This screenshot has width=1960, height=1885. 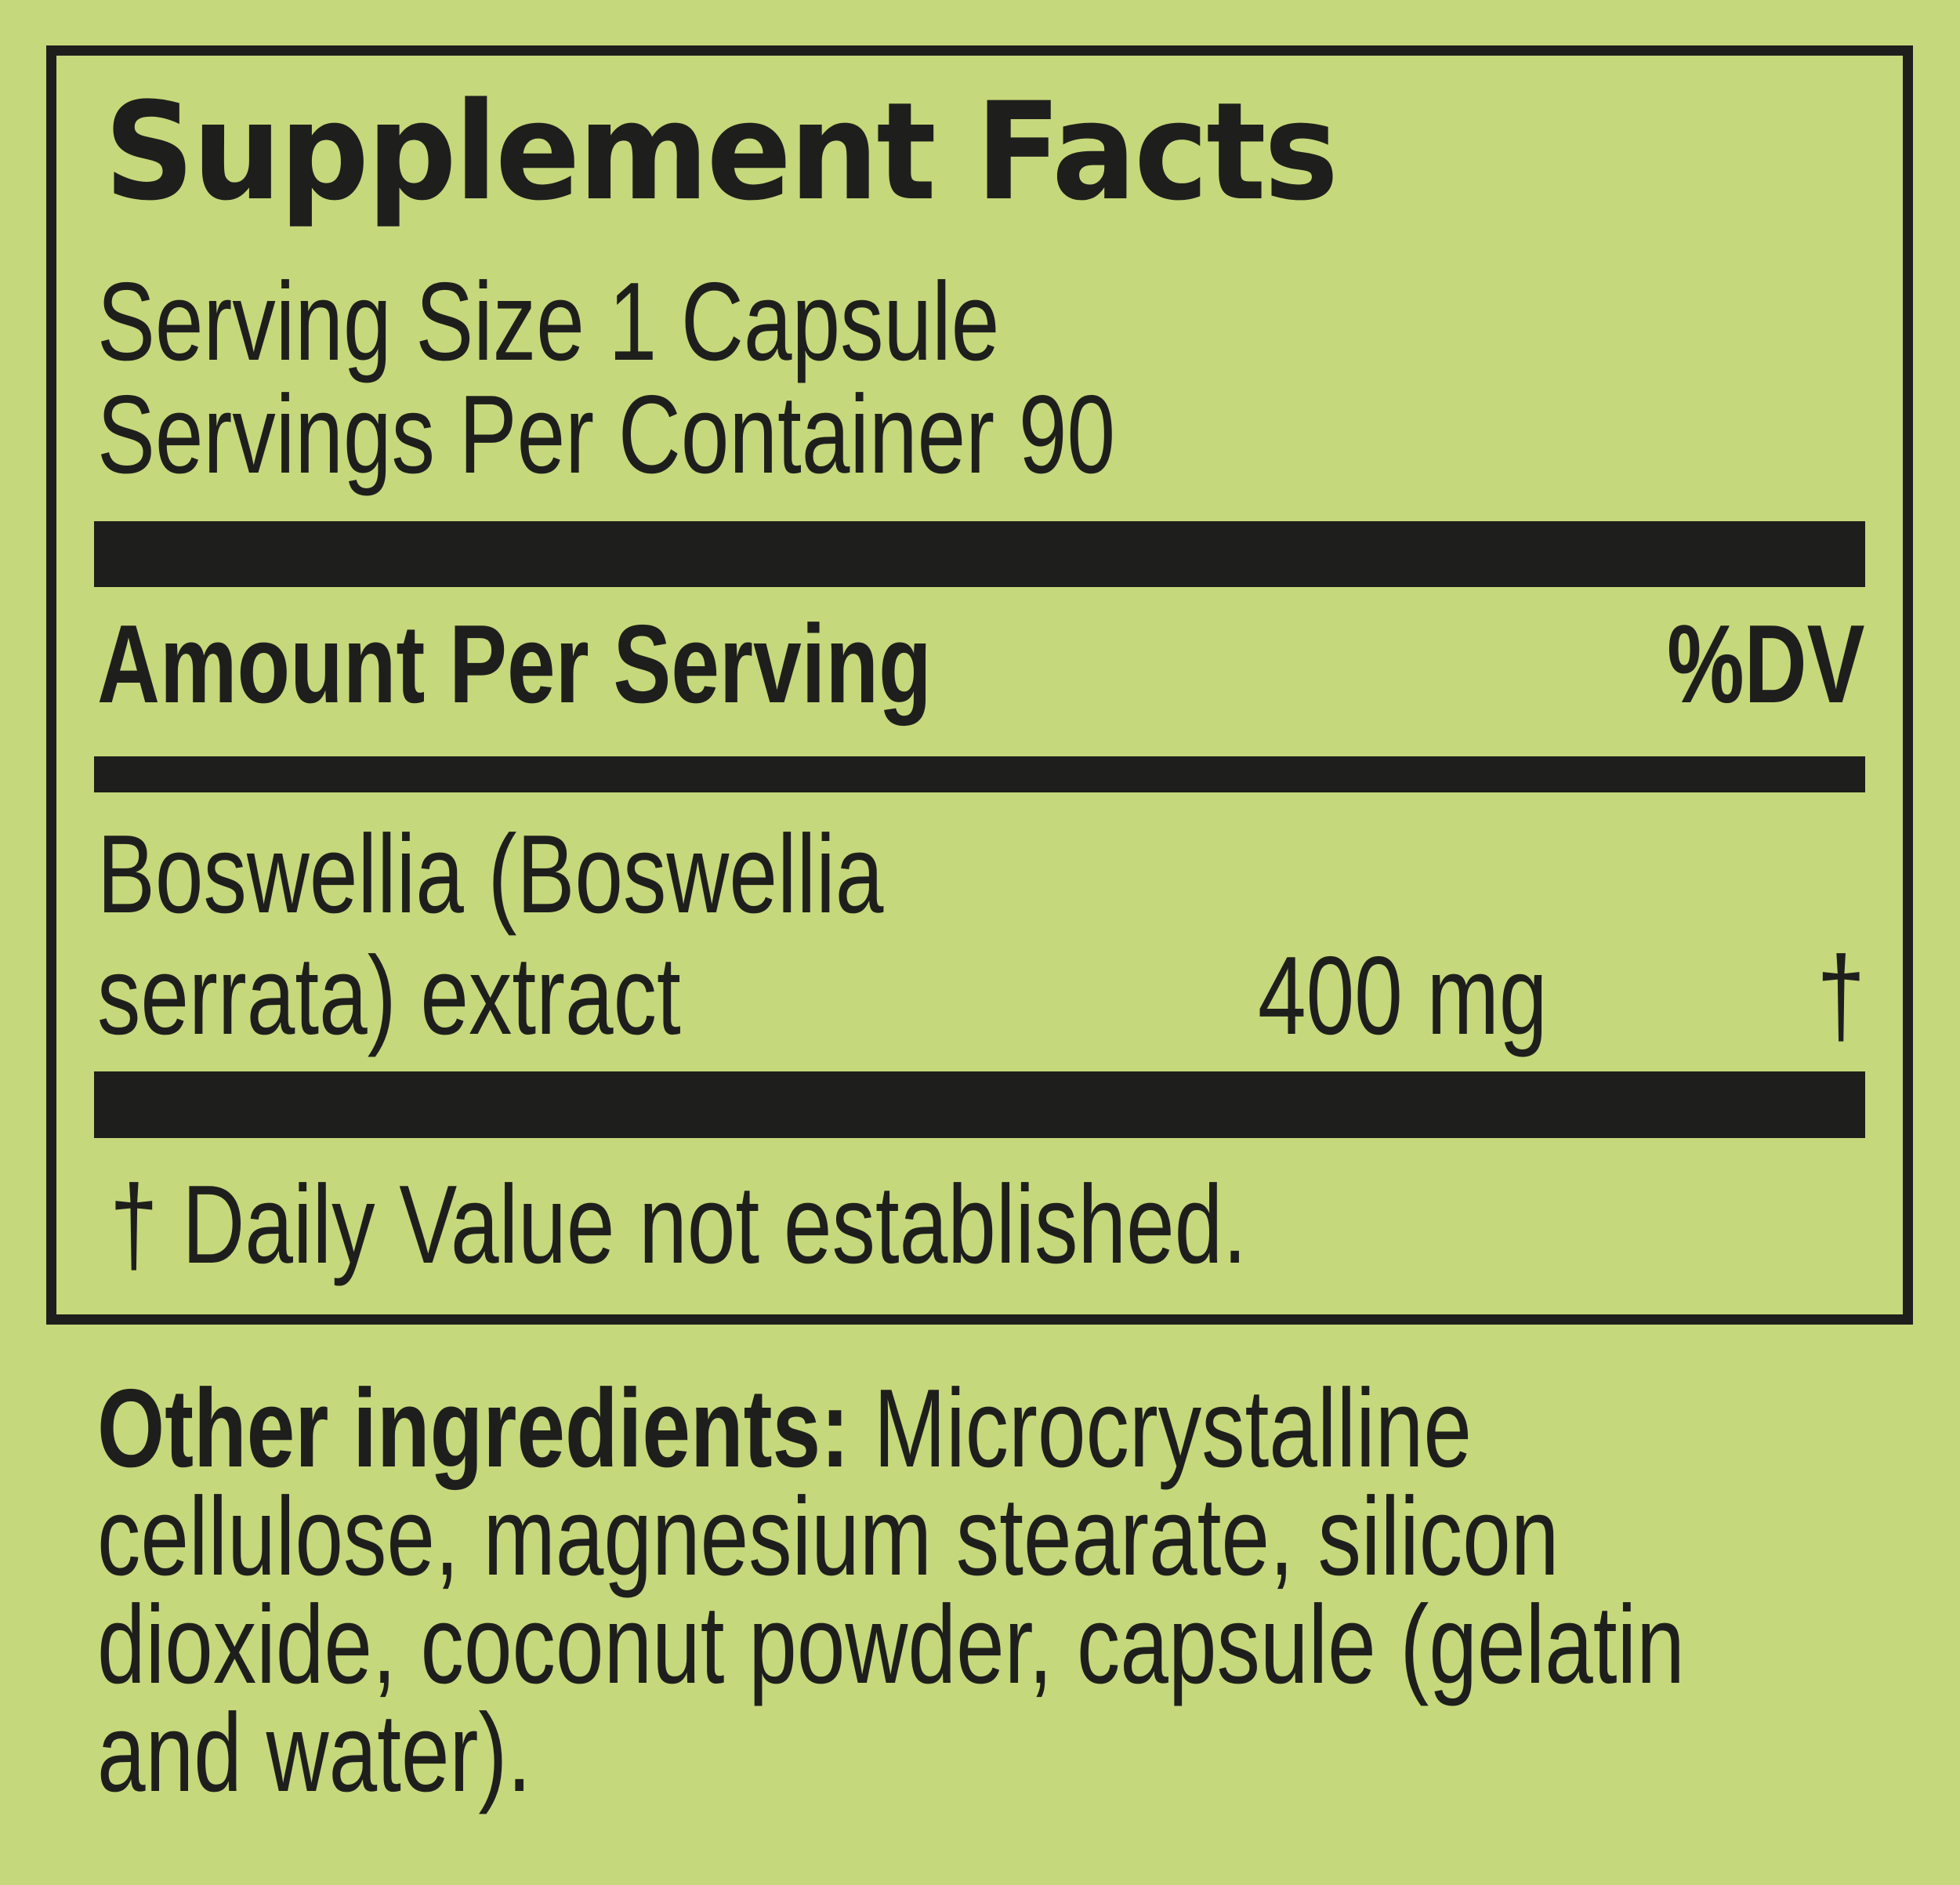 What do you see at coordinates (979, 1104) in the screenshot?
I see `divider-bar-bottom` at bounding box center [979, 1104].